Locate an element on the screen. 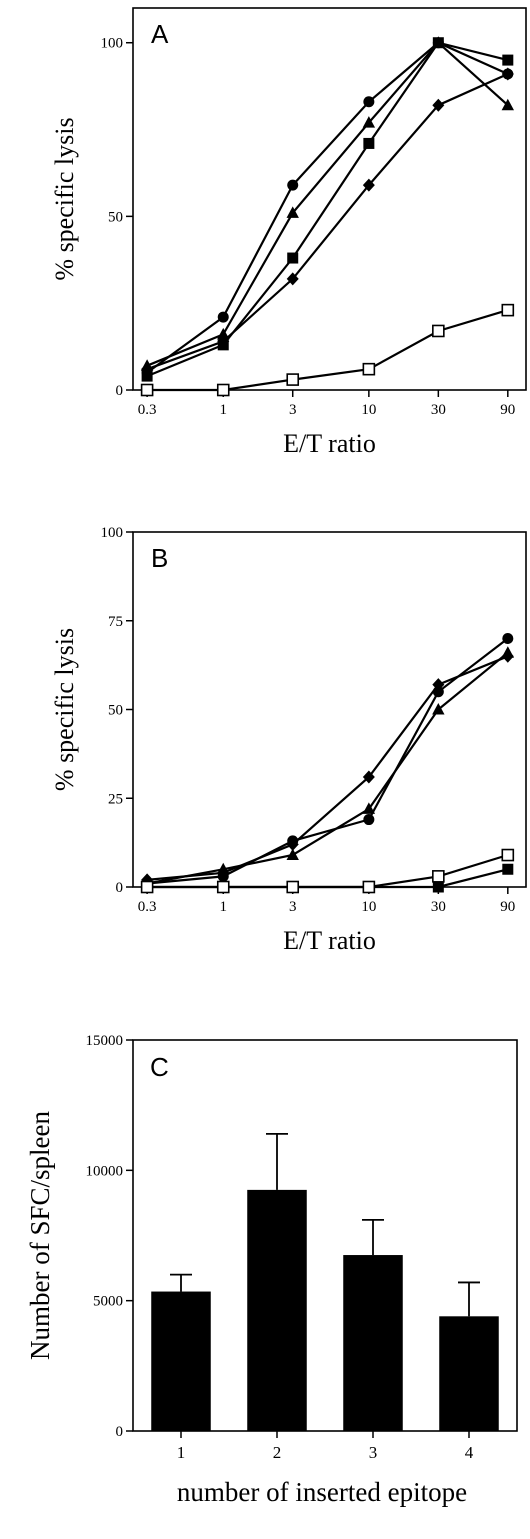 This screenshot has height=1539, width=530. x-tick-label: 4 is located at coordinates (469, 1452).